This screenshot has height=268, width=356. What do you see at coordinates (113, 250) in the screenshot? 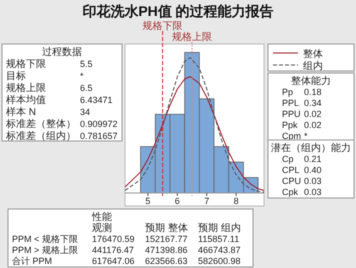
I see `data-label: 441176.47` at bounding box center [113, 250].